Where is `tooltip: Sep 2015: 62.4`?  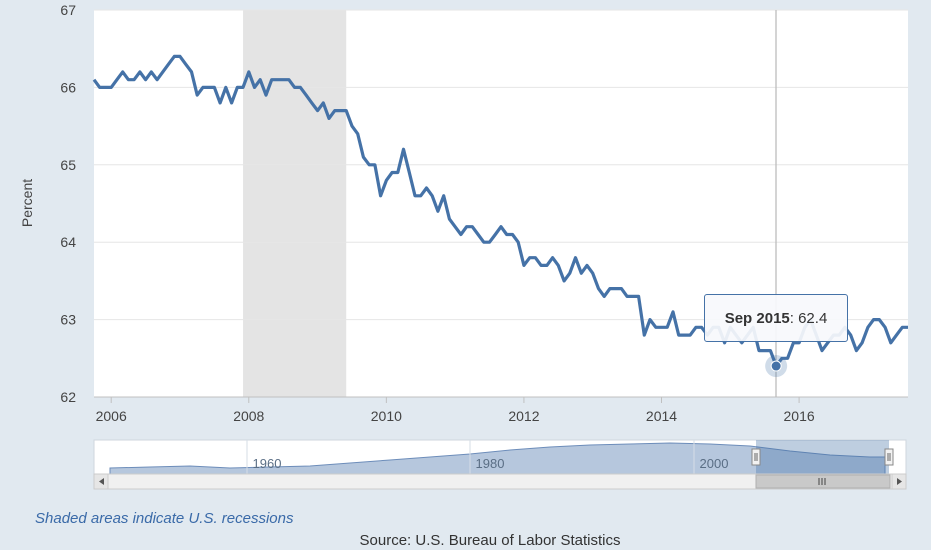
tooltip: Sep 2015: 62.4 is located at coordinates (776, 318).